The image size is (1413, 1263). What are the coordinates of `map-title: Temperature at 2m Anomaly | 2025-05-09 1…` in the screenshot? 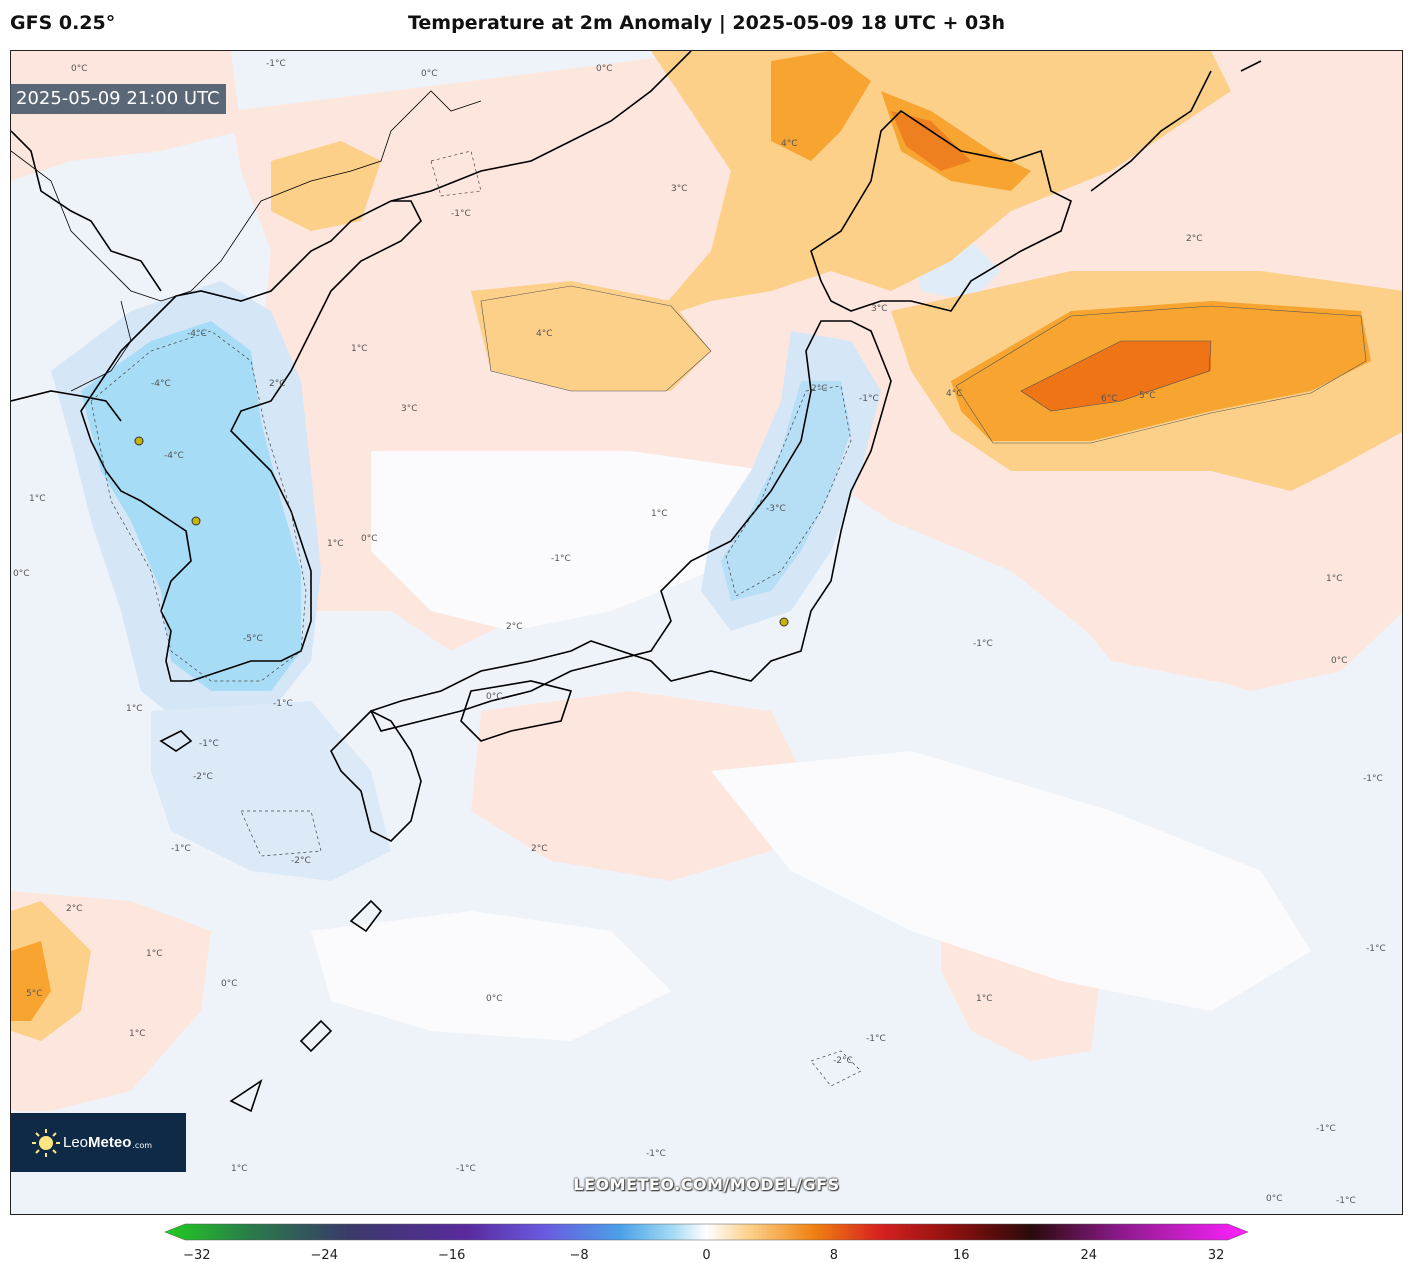 It's located at (706, 23).